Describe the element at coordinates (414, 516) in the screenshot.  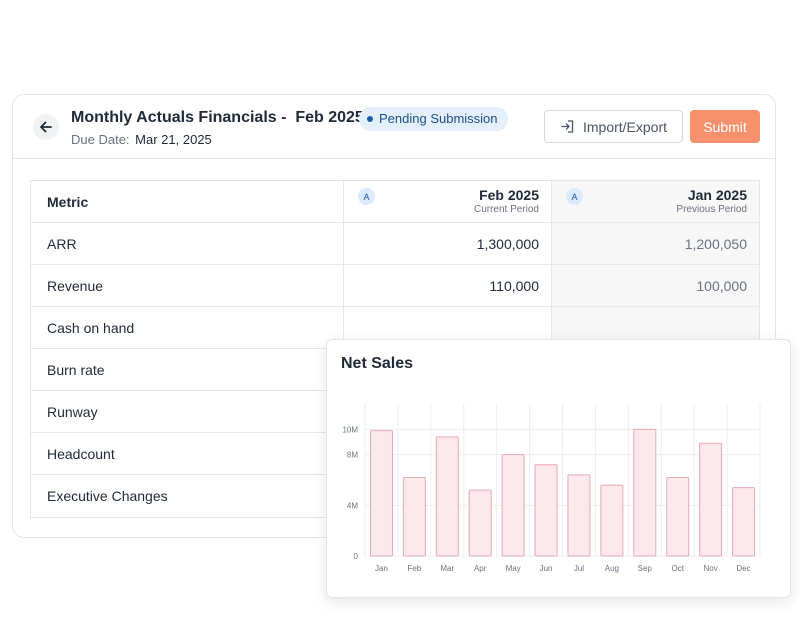
I see `bar-feb` at that location.